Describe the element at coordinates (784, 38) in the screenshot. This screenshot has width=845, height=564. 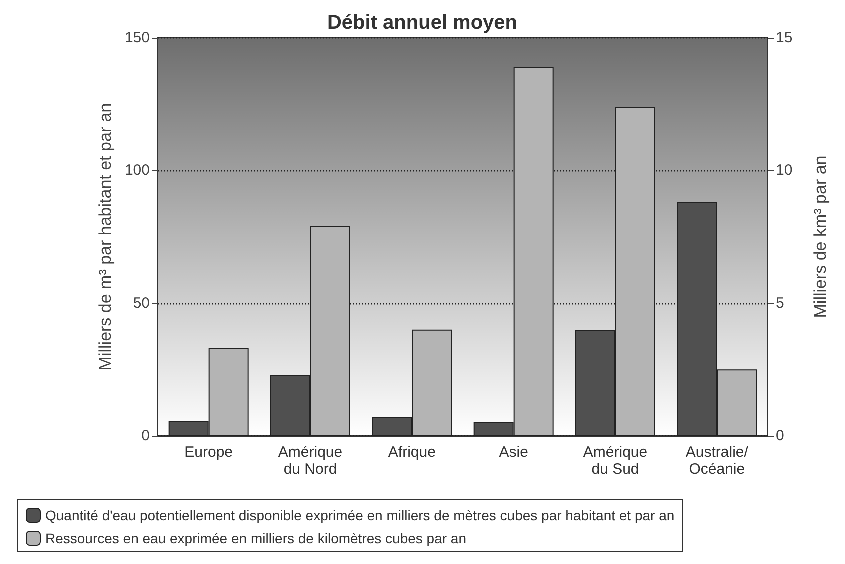
I see `y2-tick-label: 15` at that location.